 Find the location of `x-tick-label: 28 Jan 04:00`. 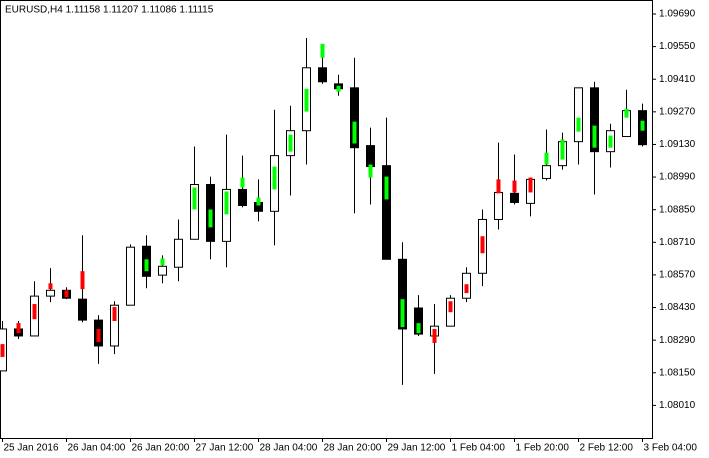

x-tick-label: 28 Jan 04:00 is located at coordinates (289, 448).